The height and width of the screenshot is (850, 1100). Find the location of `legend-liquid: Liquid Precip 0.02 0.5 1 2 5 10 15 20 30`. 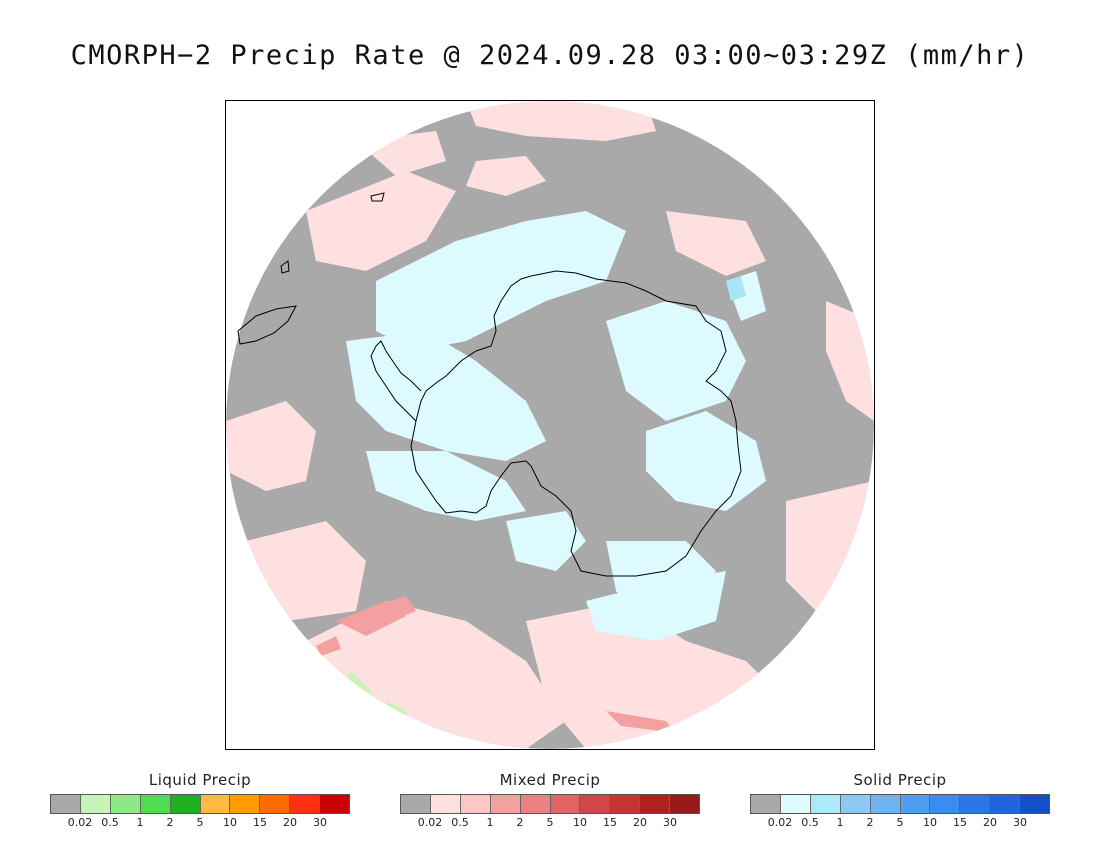

legend-liquid: Liquid Precip 0.02 0.5 1 2 5 10 15 20 30 is located at coordinates (200, 800).